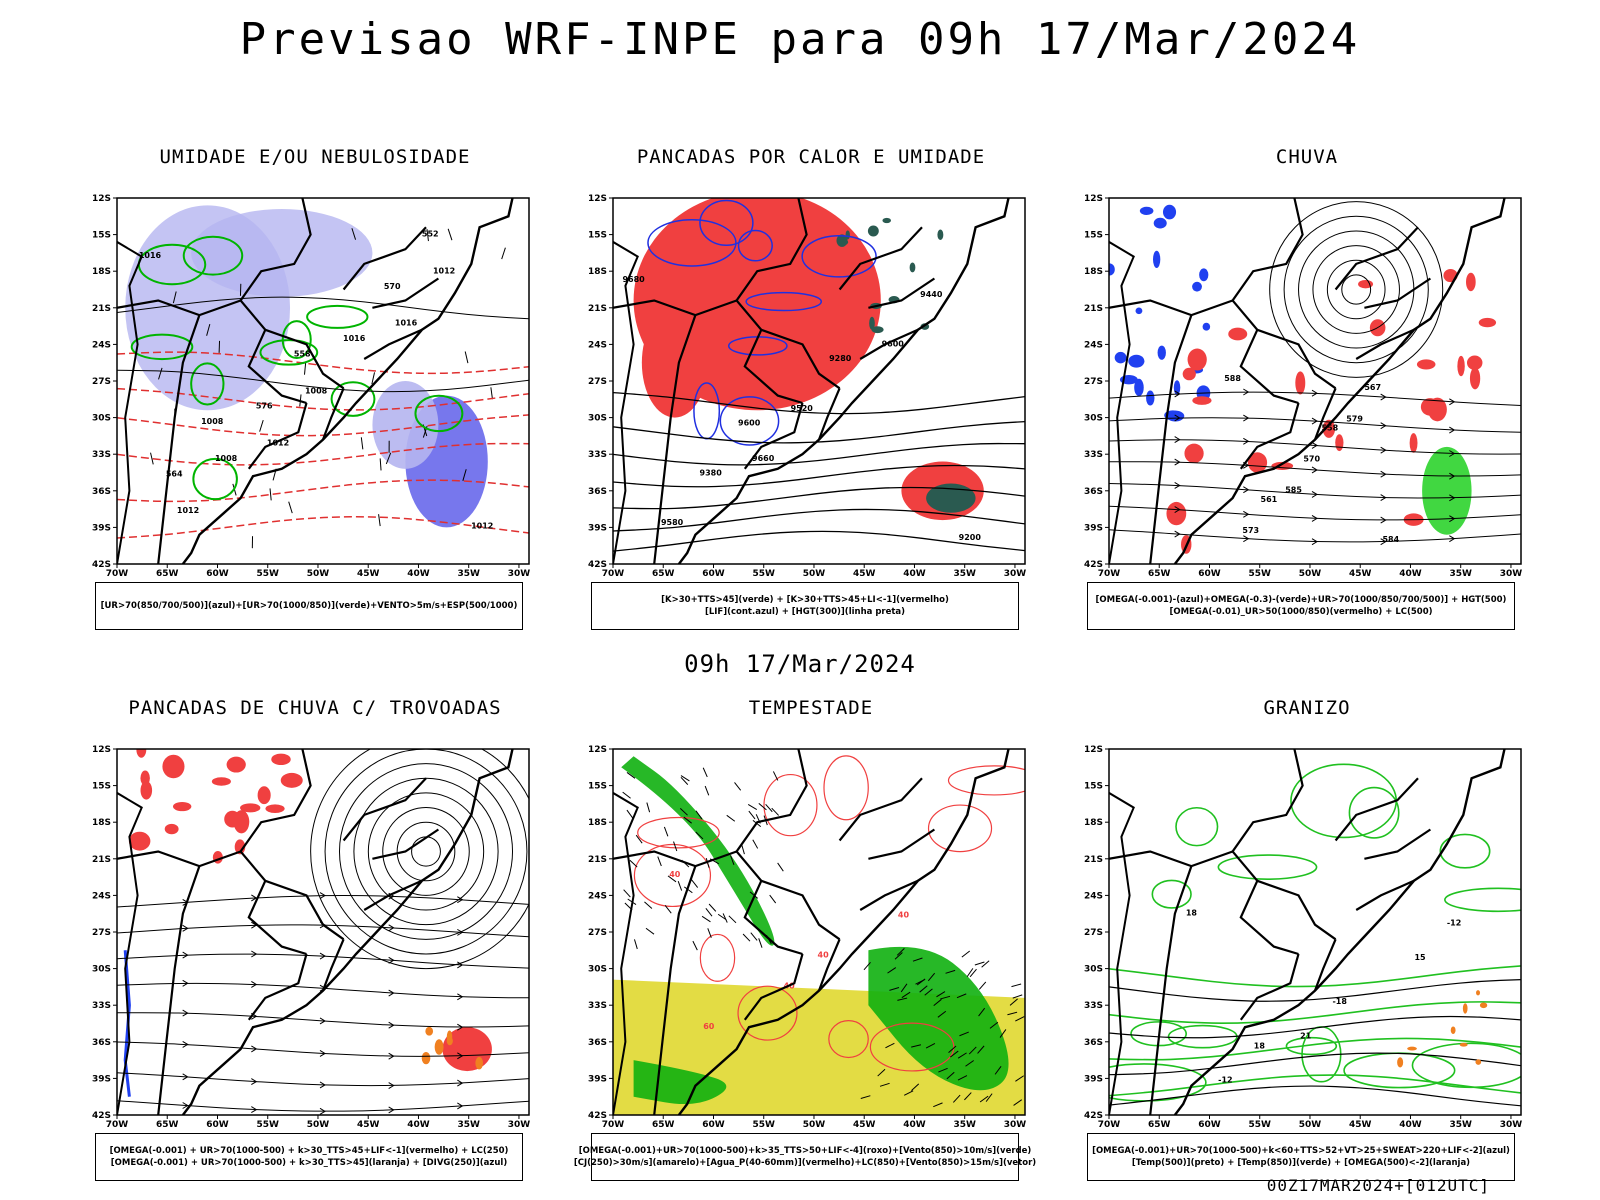  Describe the element at coordinates (101, 345) in the screenshot. I see `lat-label: 24S` at that location.